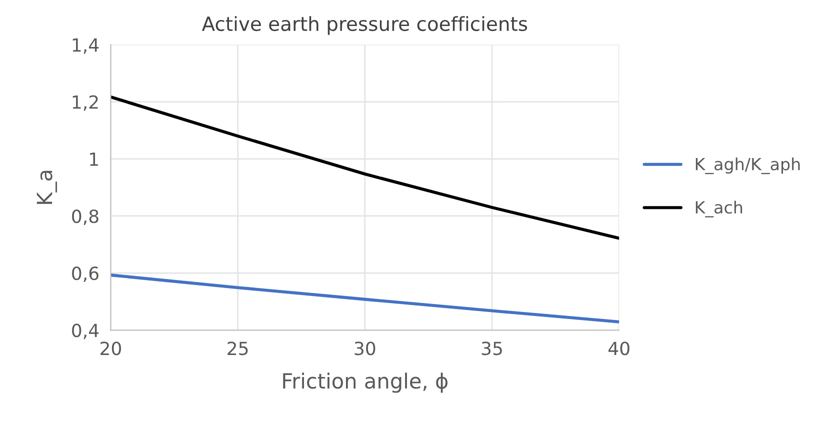 The width and height of the screenshot is (820, 426). I want to click on y-tick-label: 1, so click(94, 159).